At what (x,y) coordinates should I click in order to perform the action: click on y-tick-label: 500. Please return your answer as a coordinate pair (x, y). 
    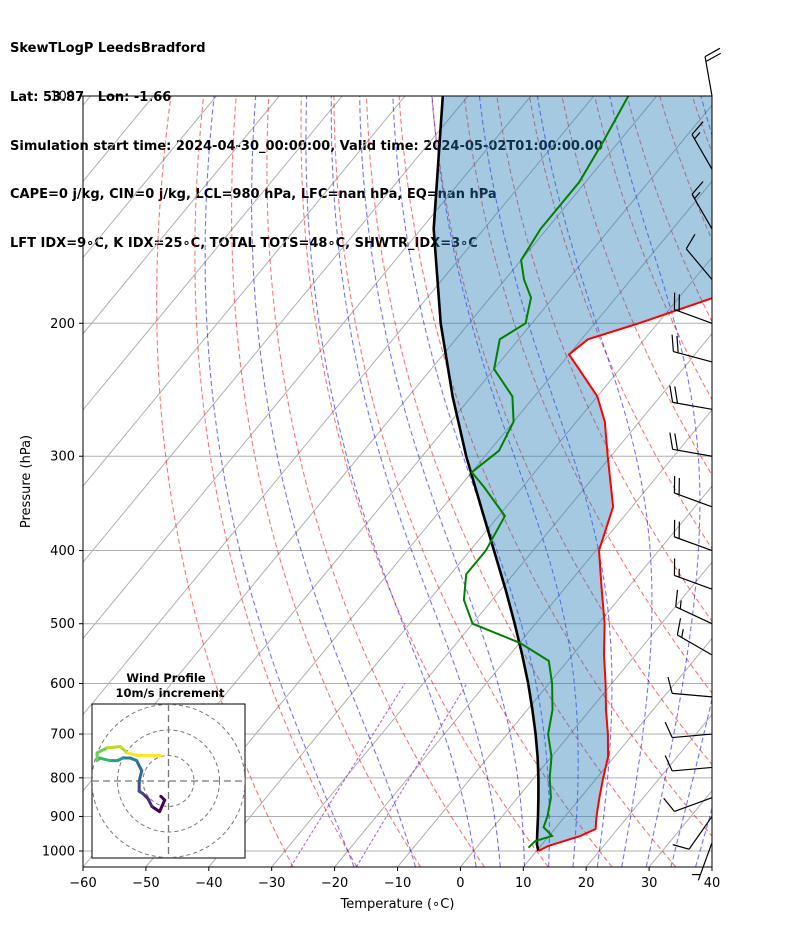
    Looking at the image, I should click on (62, 624).